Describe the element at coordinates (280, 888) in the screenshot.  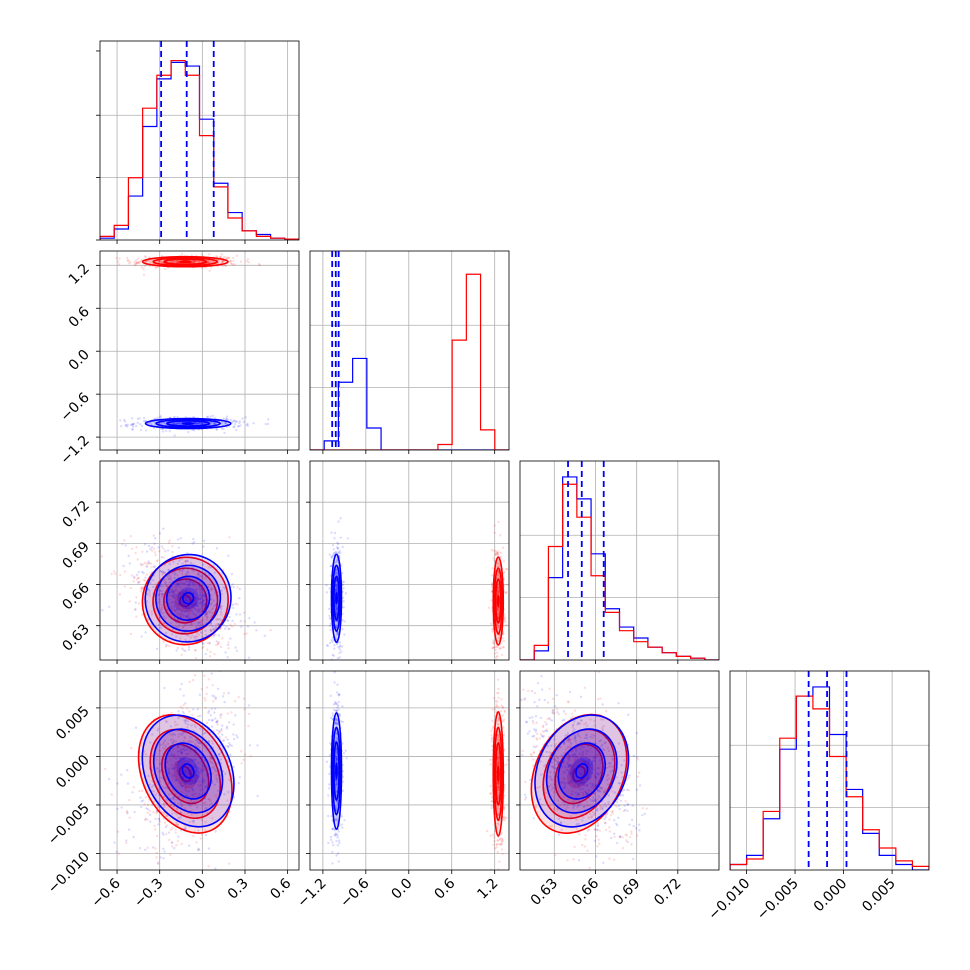
I see `x-tick-label: 0.6` at that location.